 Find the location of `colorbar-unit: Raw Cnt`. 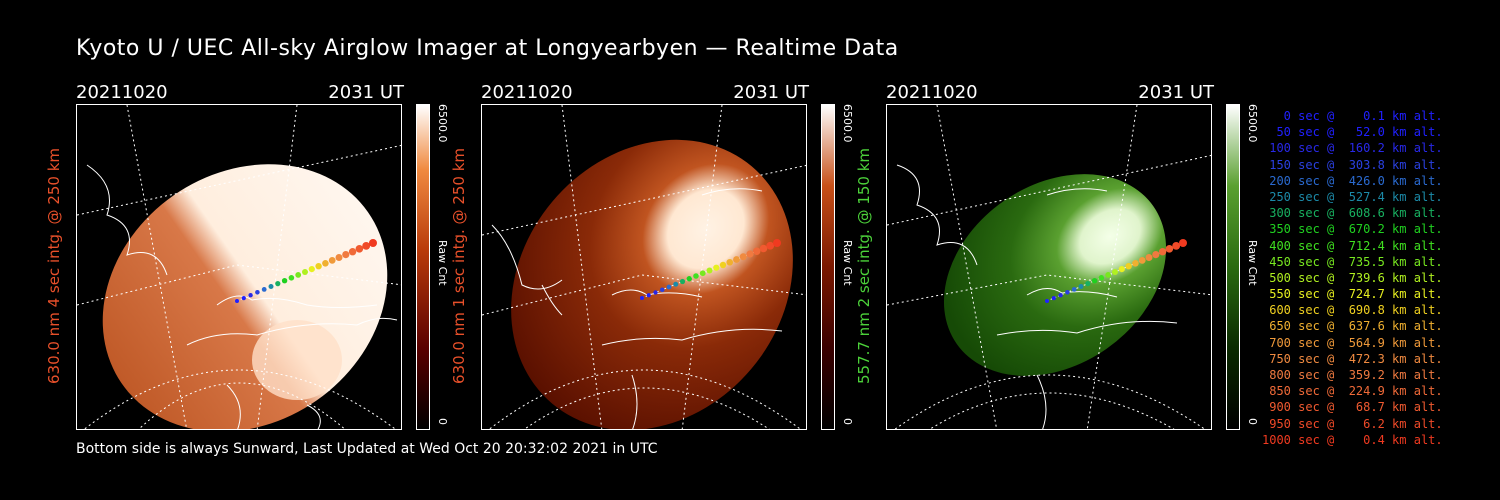

colorbar-unit: Raw Cnt is located at coordinates (847, 263).